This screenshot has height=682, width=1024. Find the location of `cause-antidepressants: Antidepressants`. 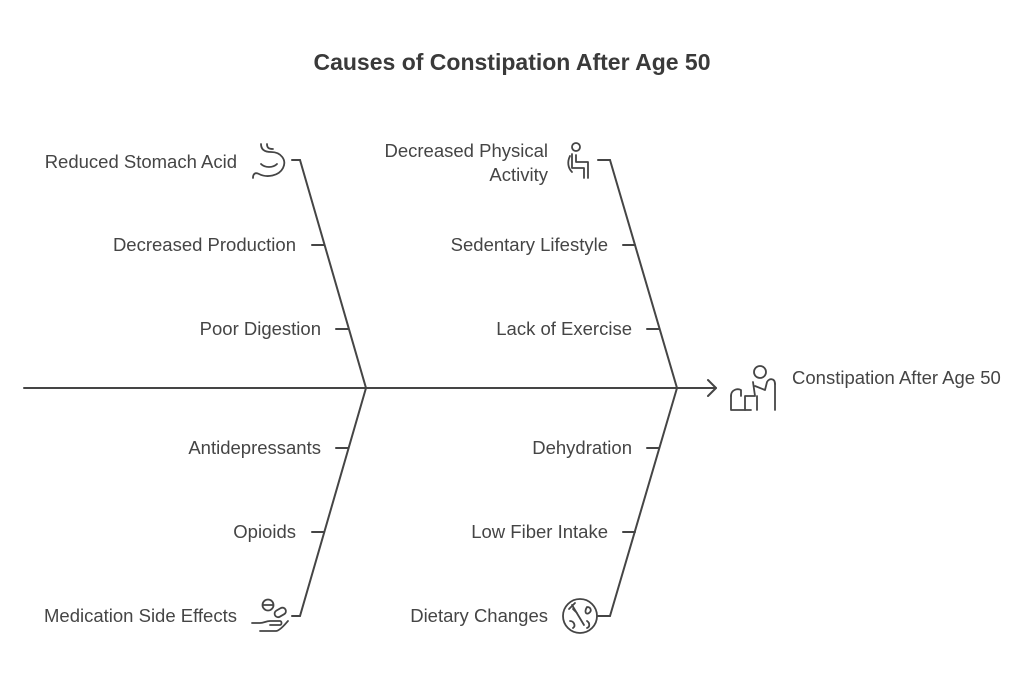

cause-antidepressants: Antidepressants is located at coordinates (254, 447).